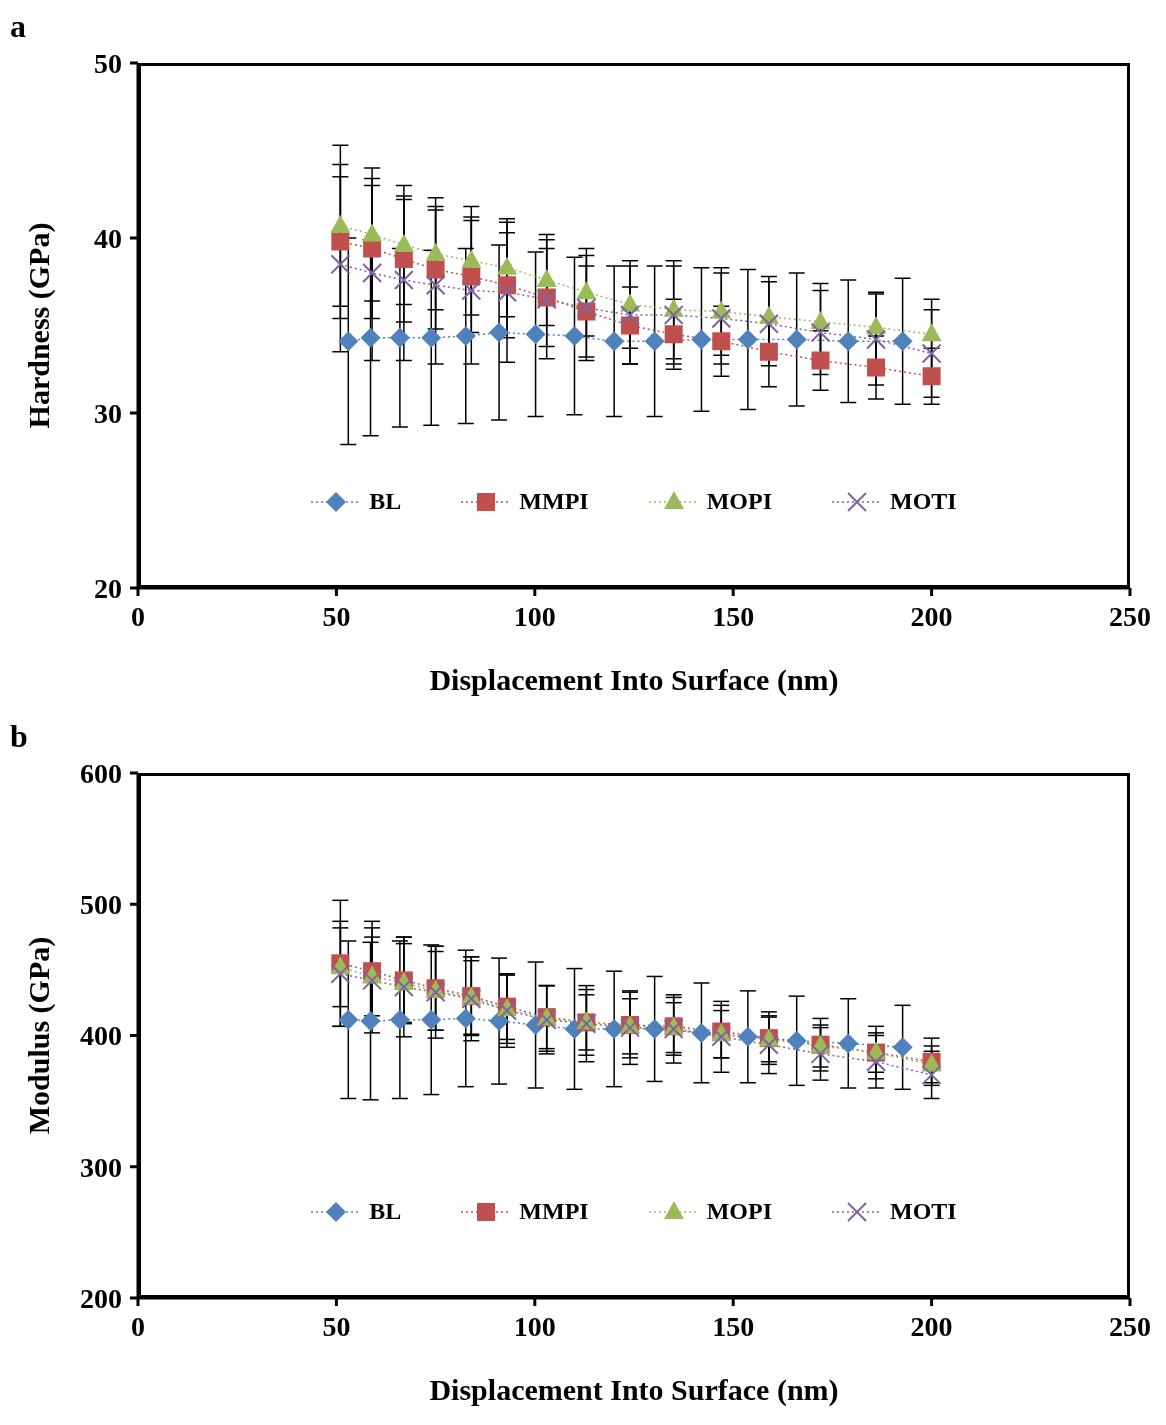 This screenshot has width=1166, height=1425. Describe the element at coordinates (101, 773) in the screenshot. I see `y-tick-label: 600` at that location.